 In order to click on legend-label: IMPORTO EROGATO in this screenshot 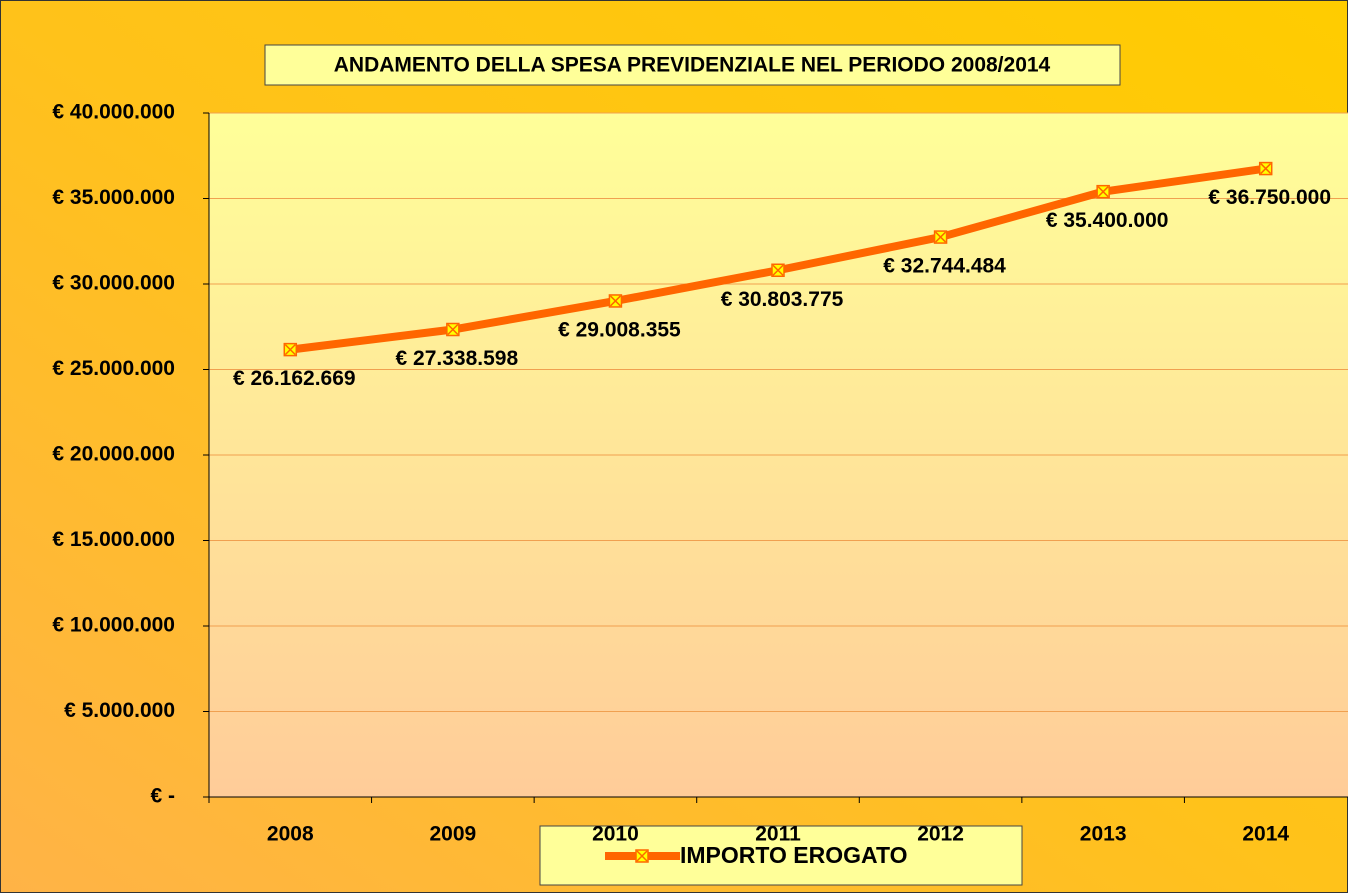, I will do `click(793, 855)`.